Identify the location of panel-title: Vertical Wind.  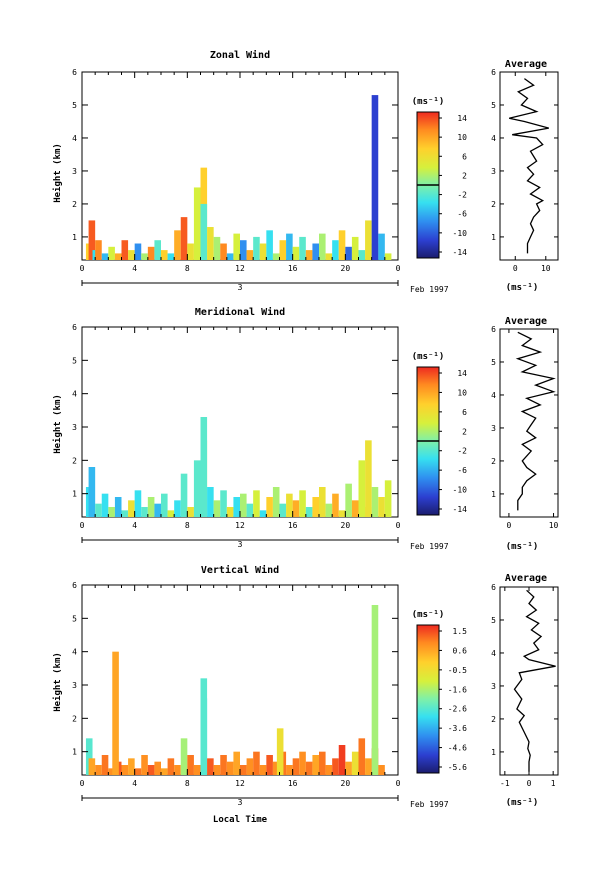
(240, 570).